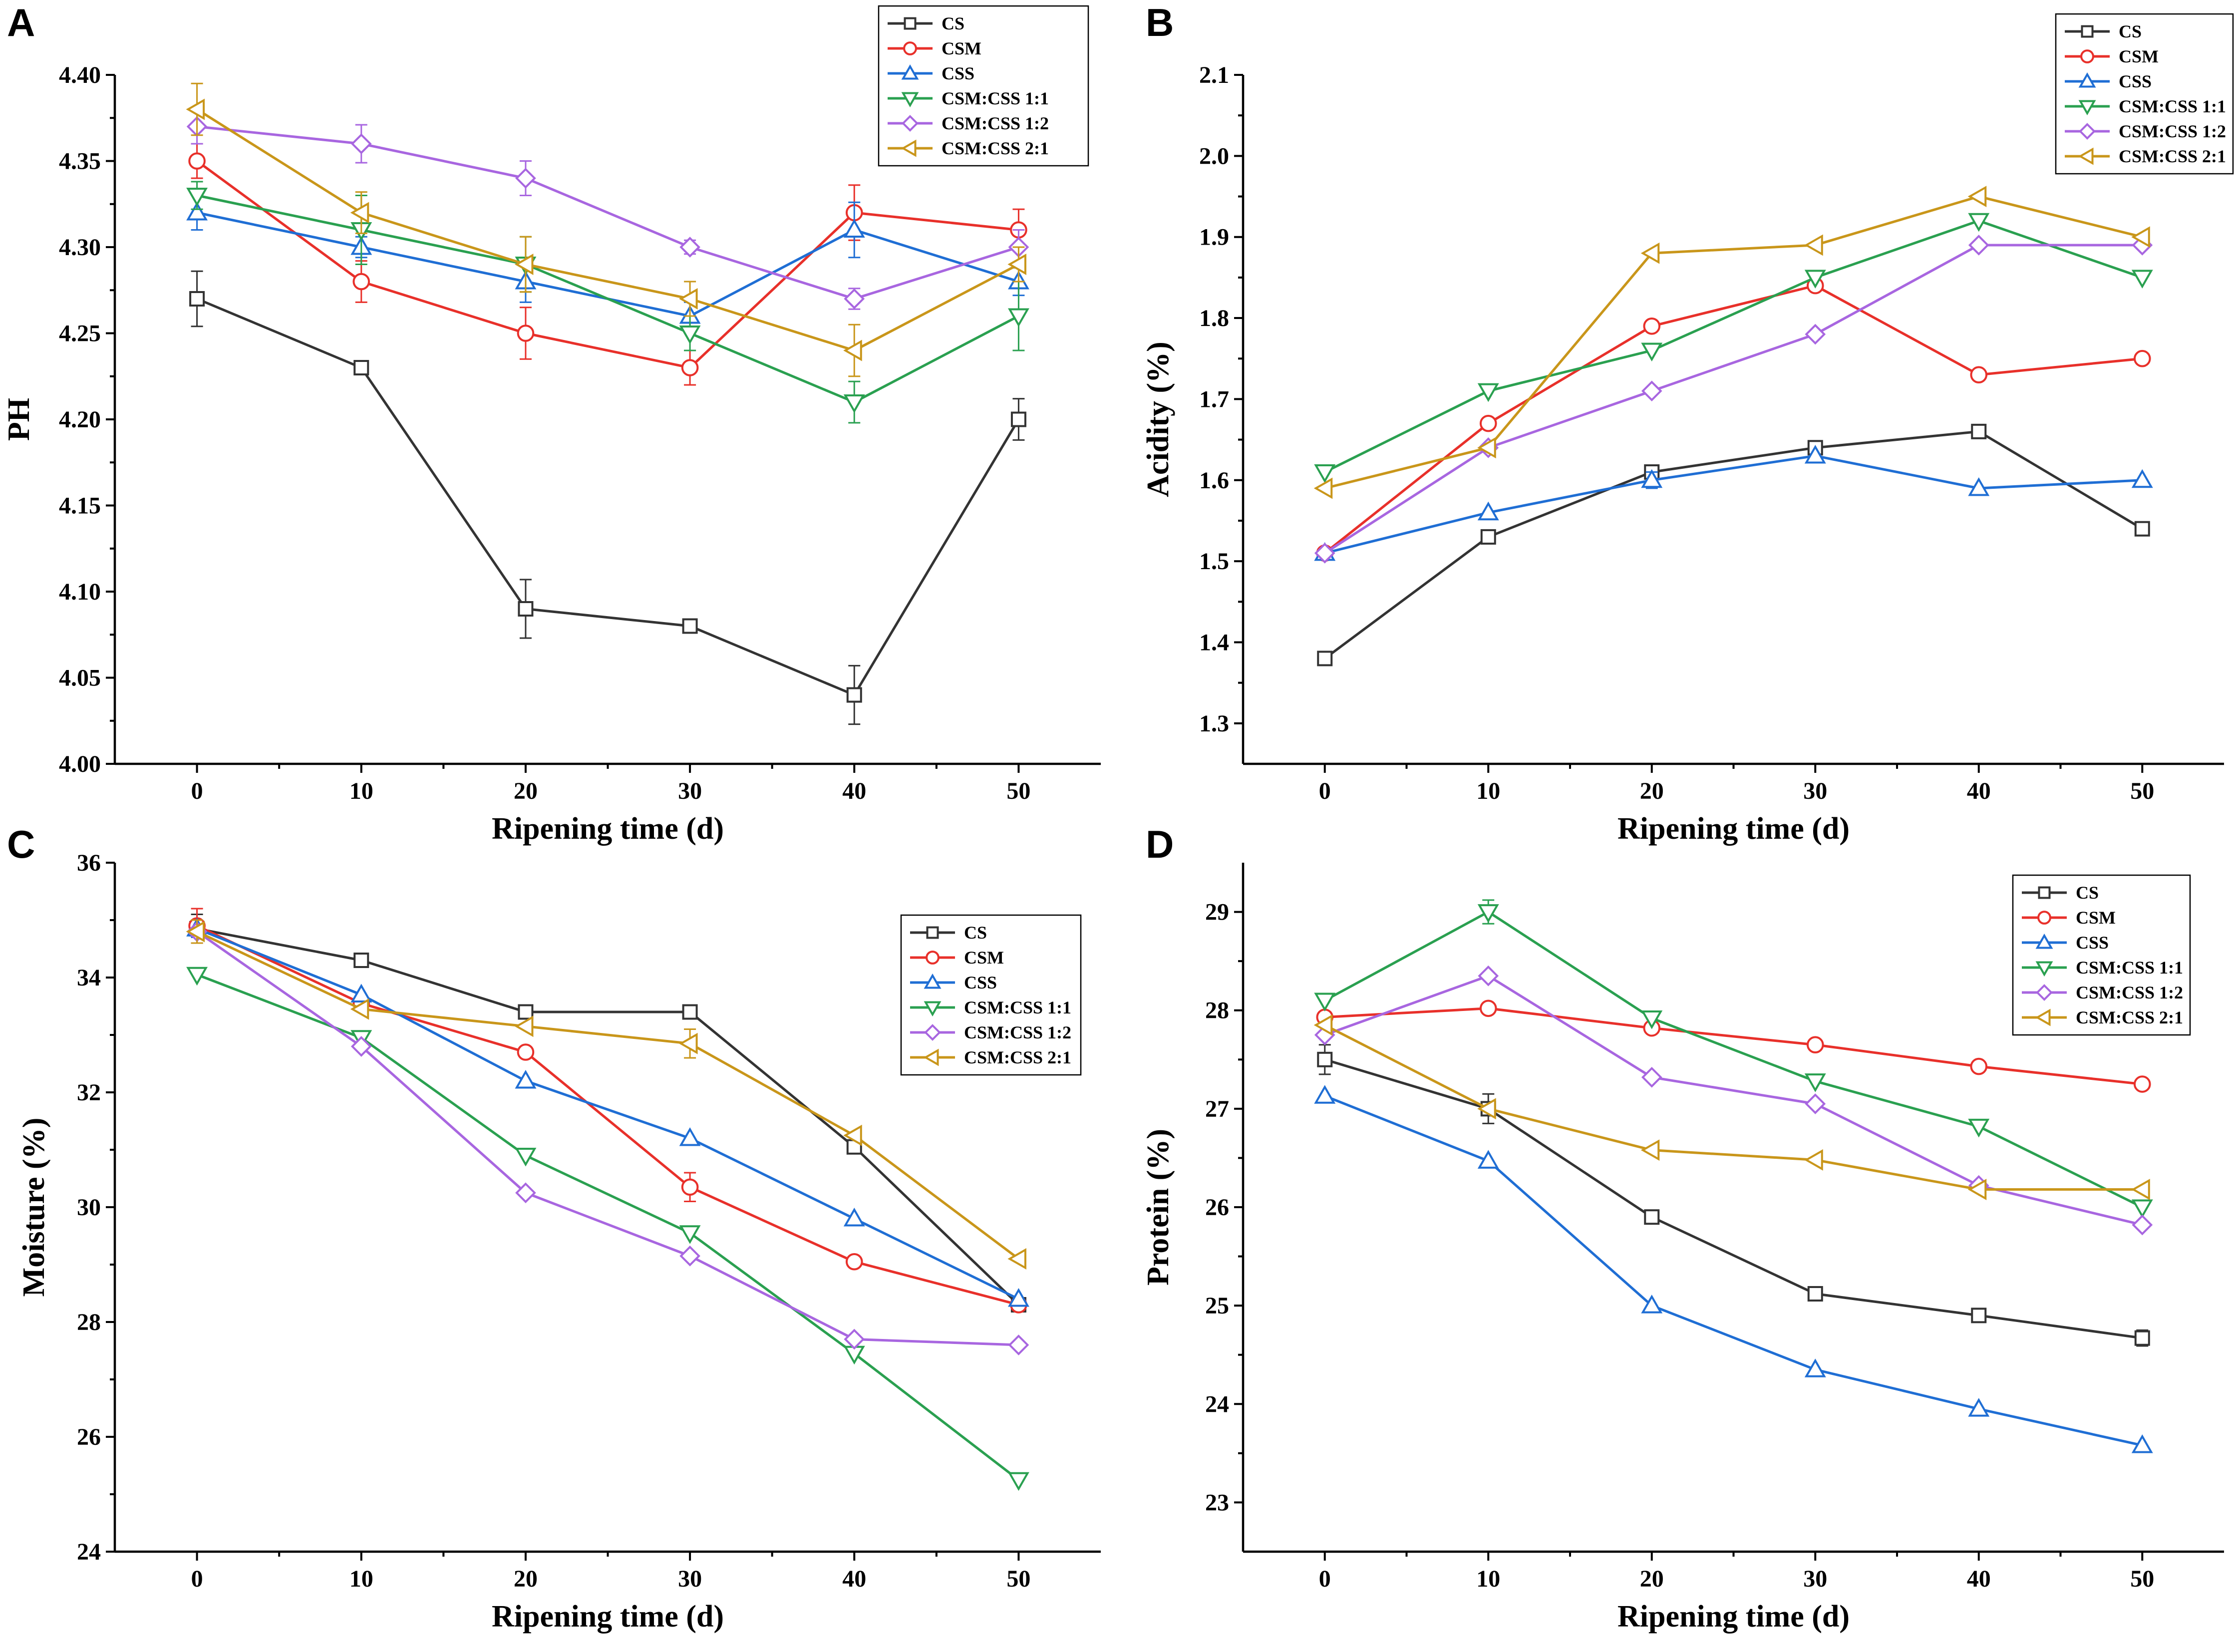 The height and width of the screenshot is (1652, 2237). What do you see at coordinates (995, 98) in the screenshot?
I see `legend-label: CSM:CSS 1:1` at bounding box center [995, 98].